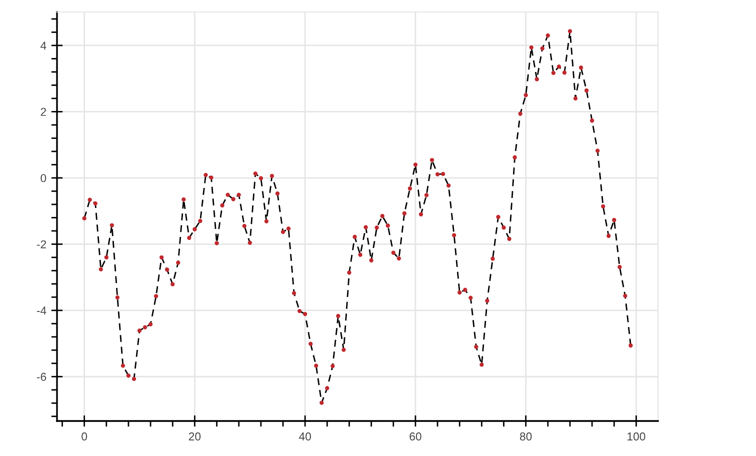  What do you see at coordinates (637, 436) in the screenshot?
I see `x-tick-label: 100` at bounding box center [637, 436].